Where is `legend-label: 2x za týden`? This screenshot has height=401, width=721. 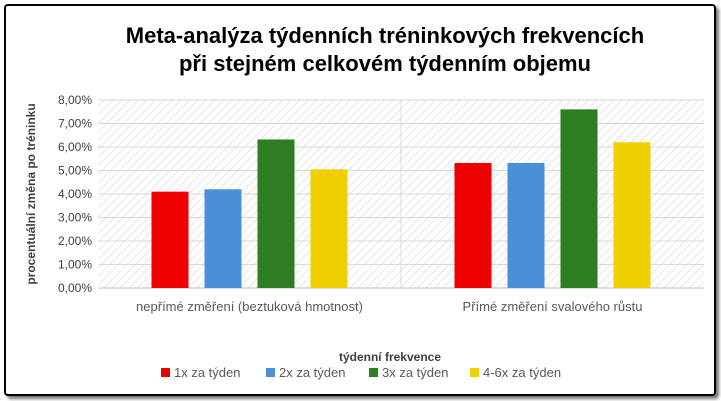
legend-label: 2x za týden is located at coordinates (312, 372).